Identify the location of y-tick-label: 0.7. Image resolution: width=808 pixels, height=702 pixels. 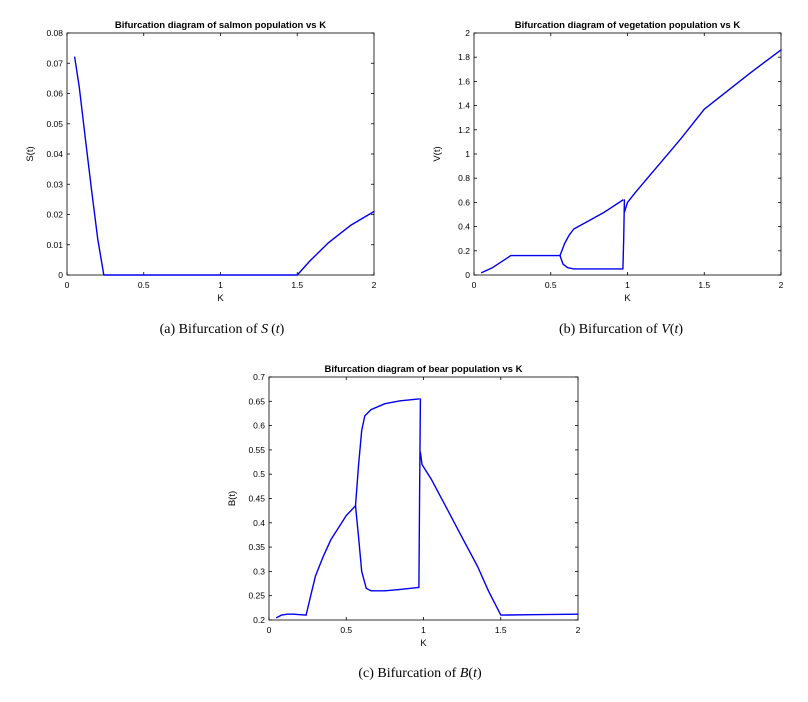
(259, 377).